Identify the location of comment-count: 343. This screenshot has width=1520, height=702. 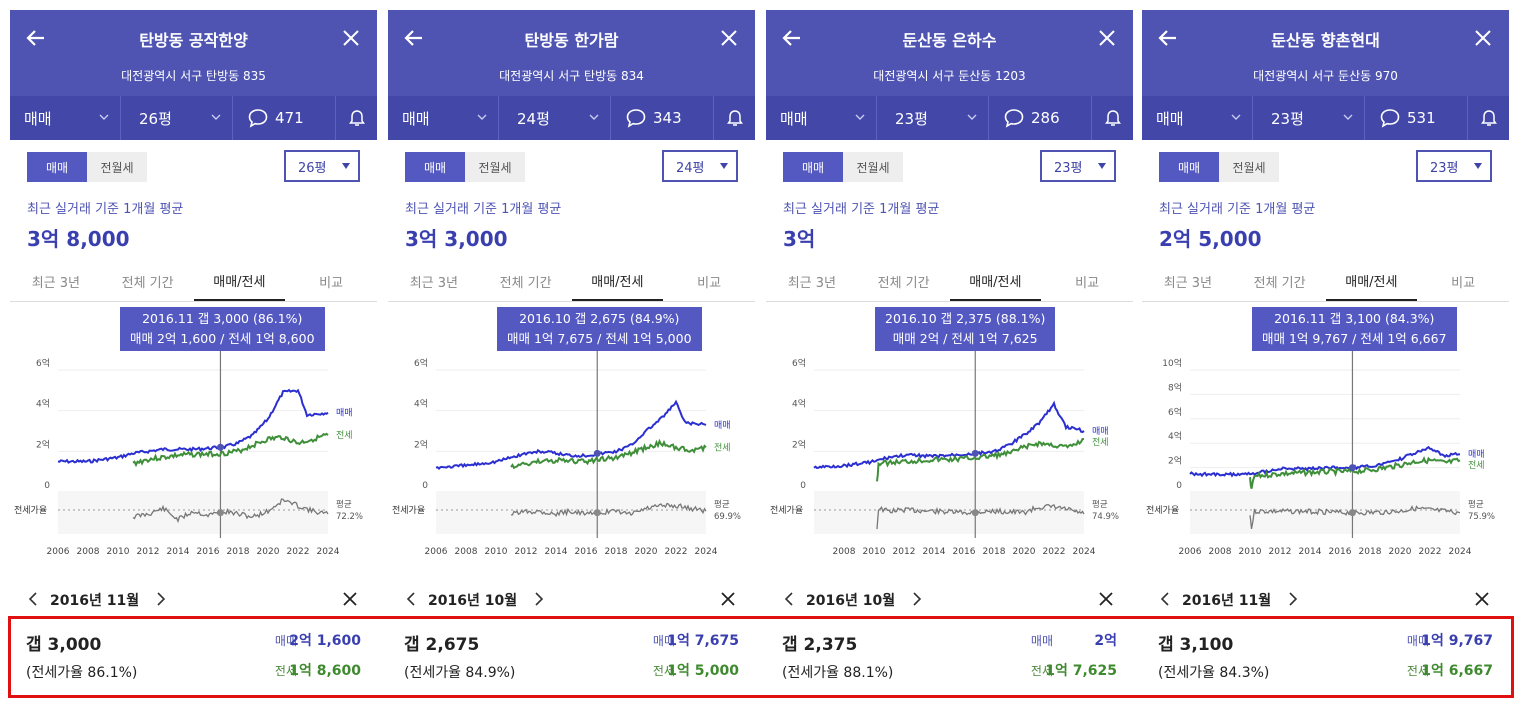
(667, 118).